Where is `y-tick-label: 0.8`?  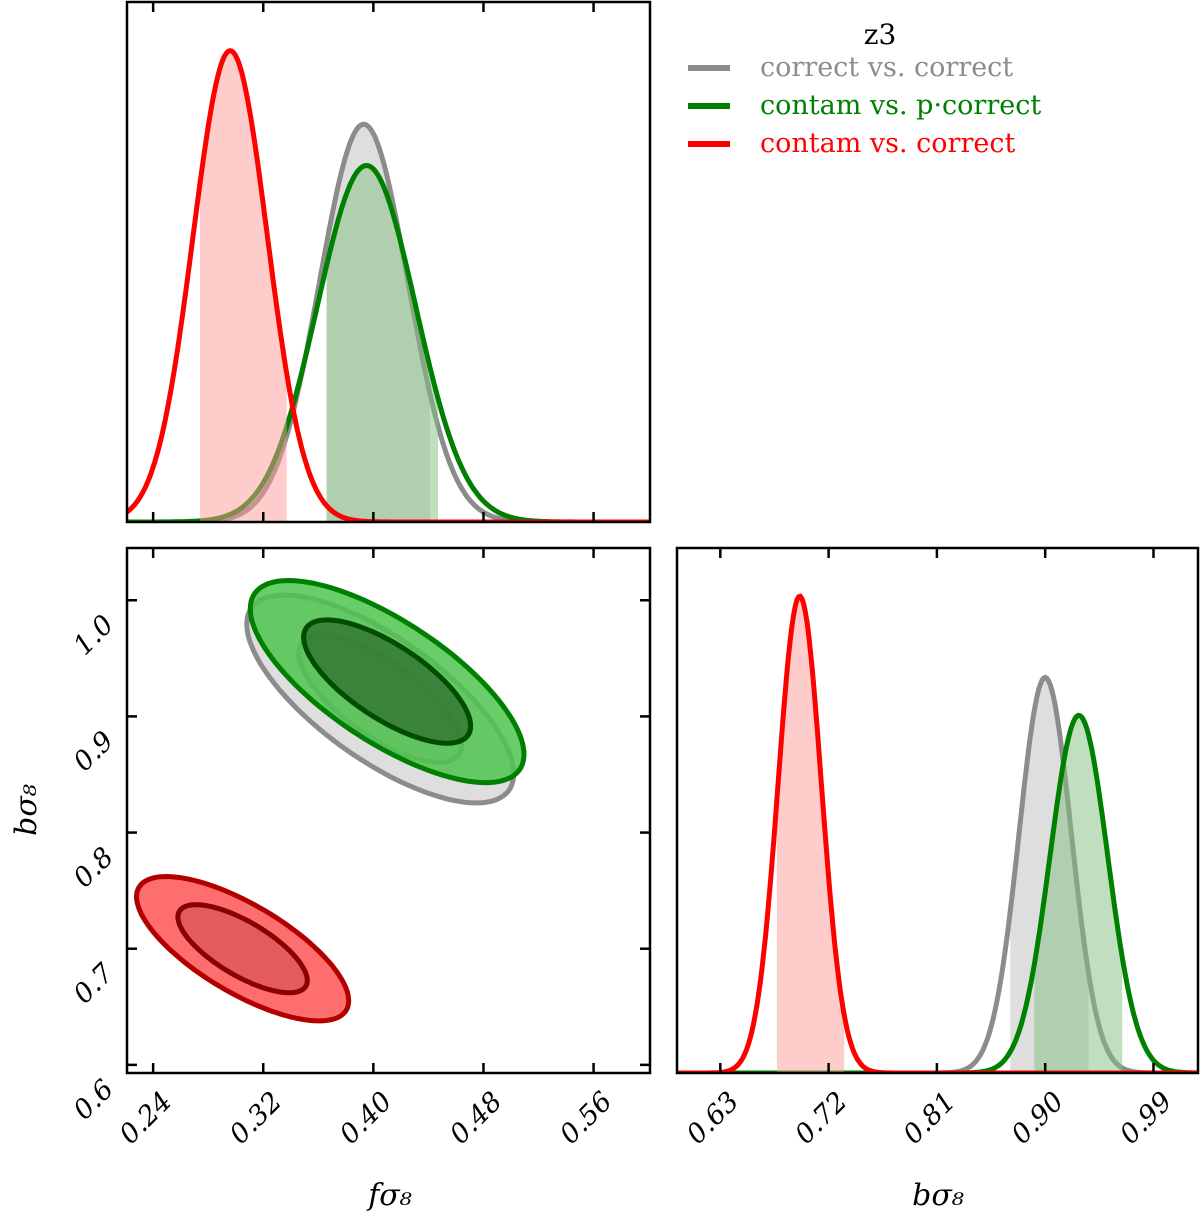
y-tick-label: 0.8 is located at coordinates (94, 868).